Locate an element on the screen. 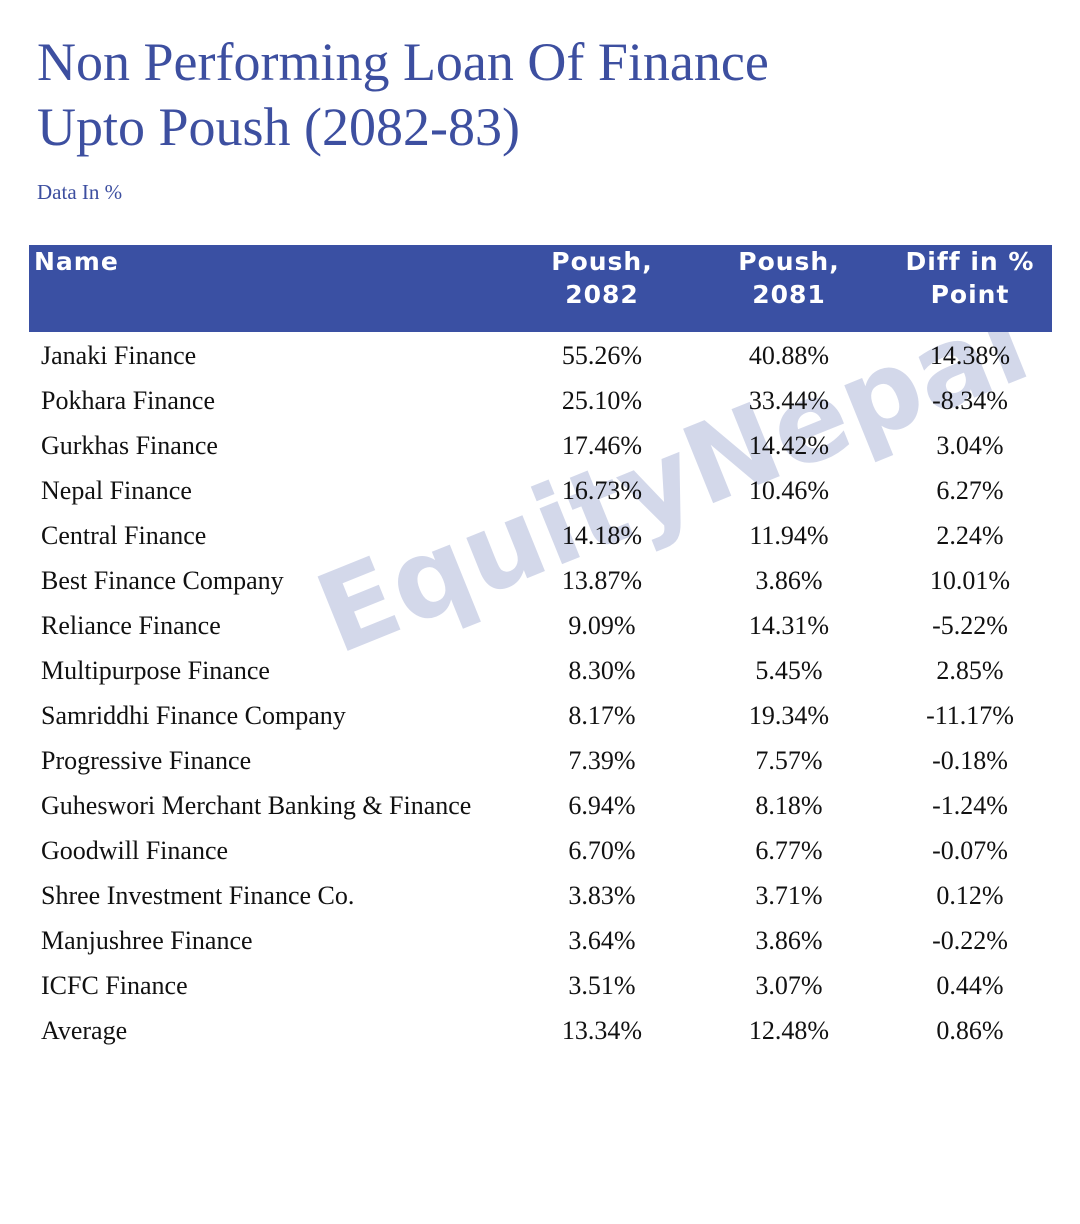  cell-value: 19.34% is located at coordinates (789, 715).